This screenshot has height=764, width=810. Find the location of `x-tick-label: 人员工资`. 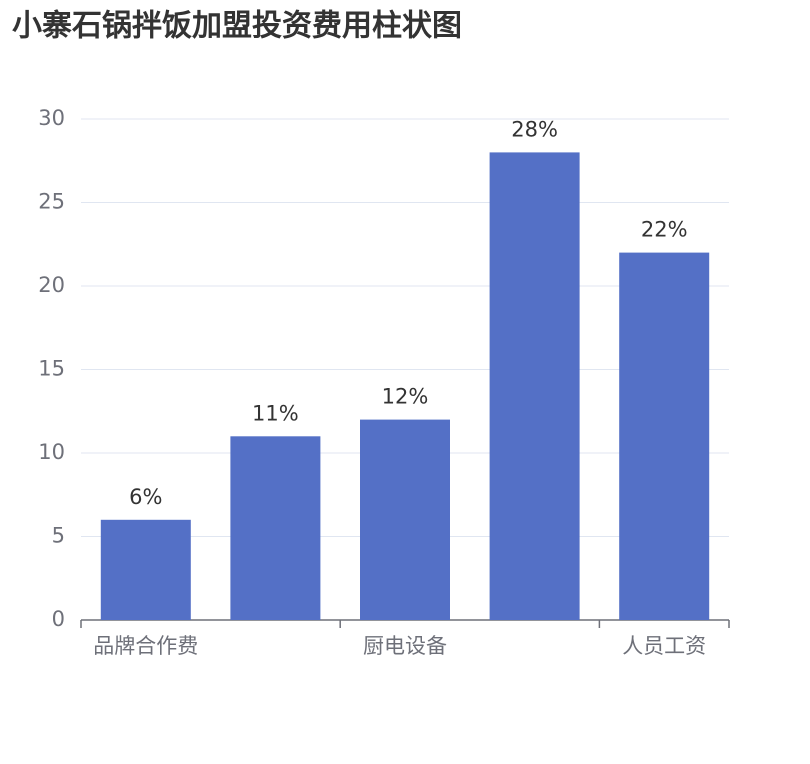

x-tick-label: 人员工资 is located at coordinates (664, 646).